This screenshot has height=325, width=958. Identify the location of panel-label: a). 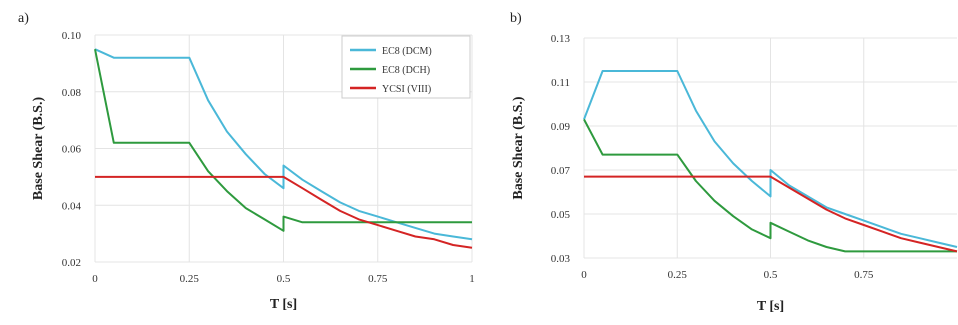
(23, 18).